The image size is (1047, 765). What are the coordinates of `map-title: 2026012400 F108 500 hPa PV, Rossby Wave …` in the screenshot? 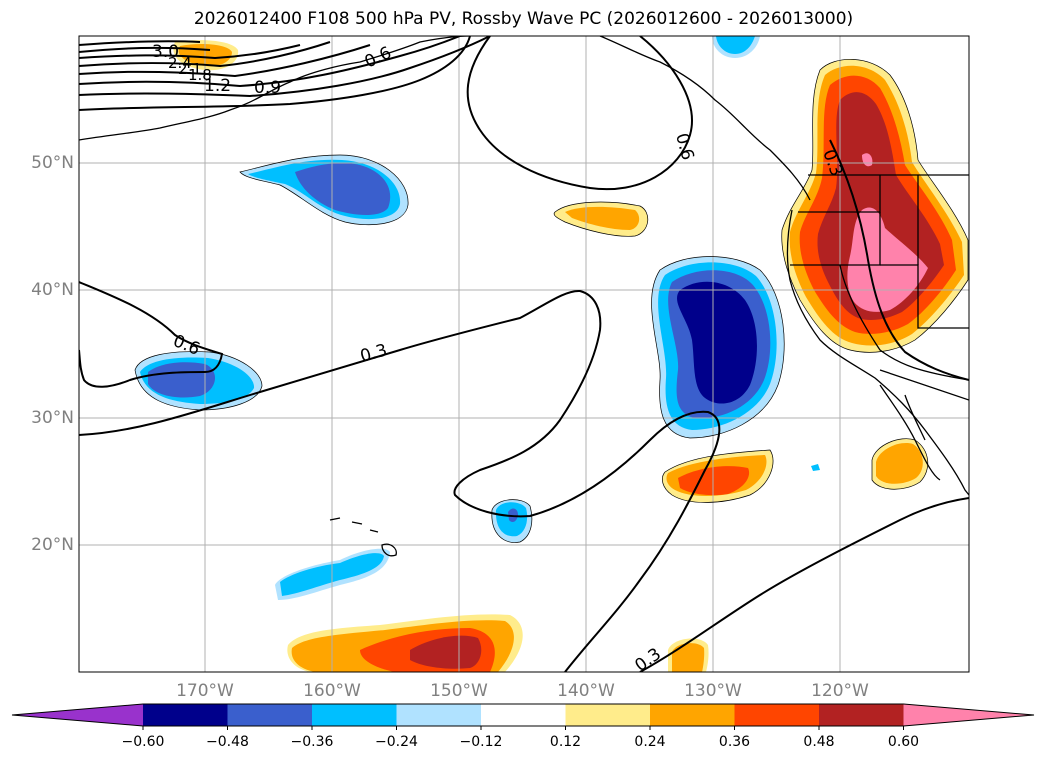 It's located at (523, 19).